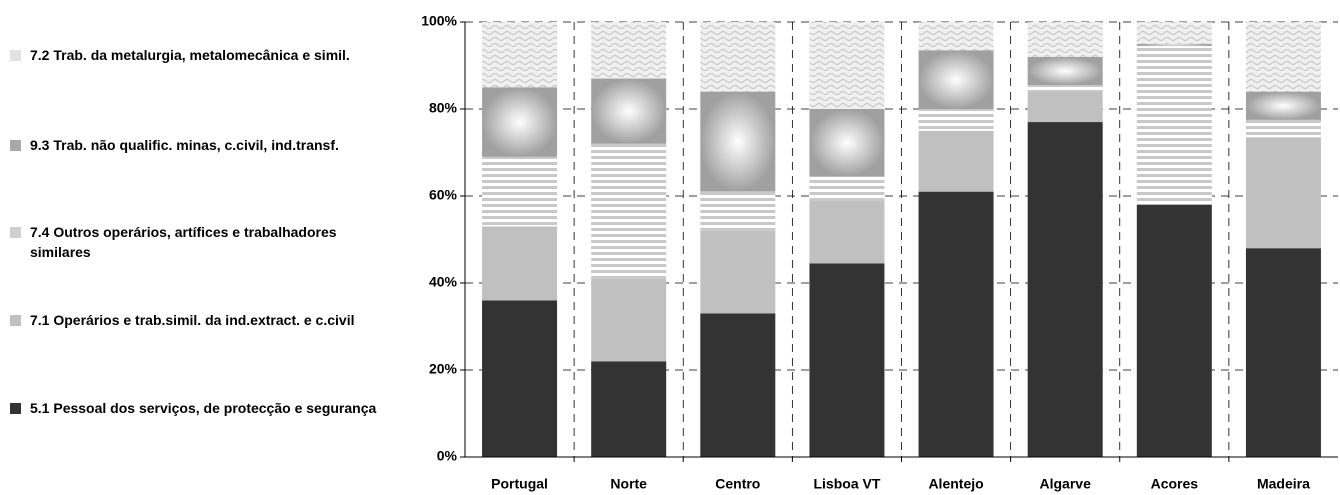 The image size is (1340, 495). Describe the element at coordinates (519, 484) in the screenshot. I see `x-tick-label: Portugal` at that location.